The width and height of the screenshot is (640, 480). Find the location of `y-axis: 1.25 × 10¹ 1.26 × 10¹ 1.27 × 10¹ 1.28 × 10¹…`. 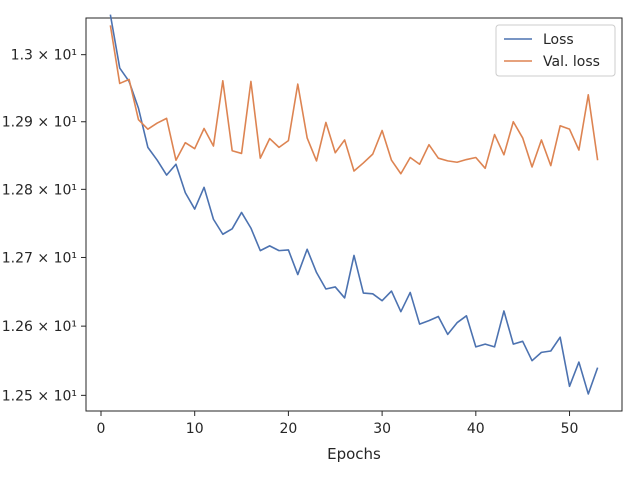

y-axis: 1.25 × 10¹ 1.26 × 10¹ 1.27 × 10¹ 1.28 × 10¹… is located at coordinates (44, 226).